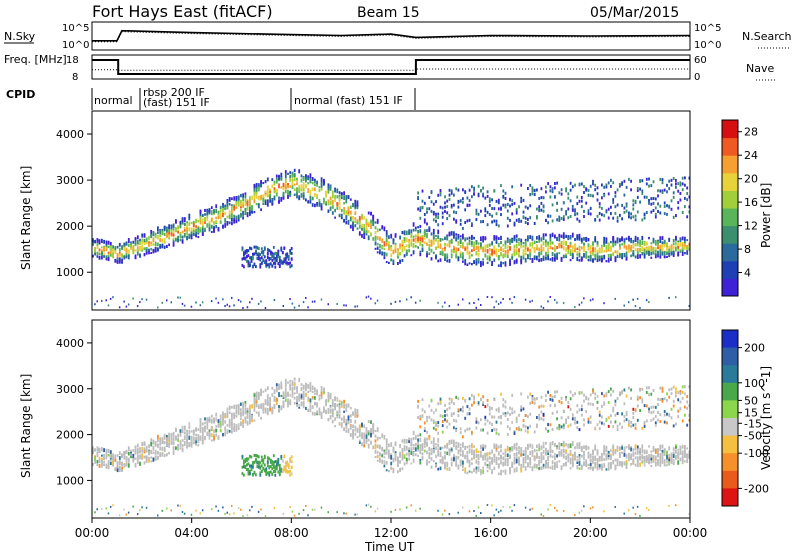 Image resolution: width=800 pixels, height=554 pixels. What do you see at coordinates (760, 68) in the screenshot?
I see `nave-label: Nave` at bounding box center [760, 68].